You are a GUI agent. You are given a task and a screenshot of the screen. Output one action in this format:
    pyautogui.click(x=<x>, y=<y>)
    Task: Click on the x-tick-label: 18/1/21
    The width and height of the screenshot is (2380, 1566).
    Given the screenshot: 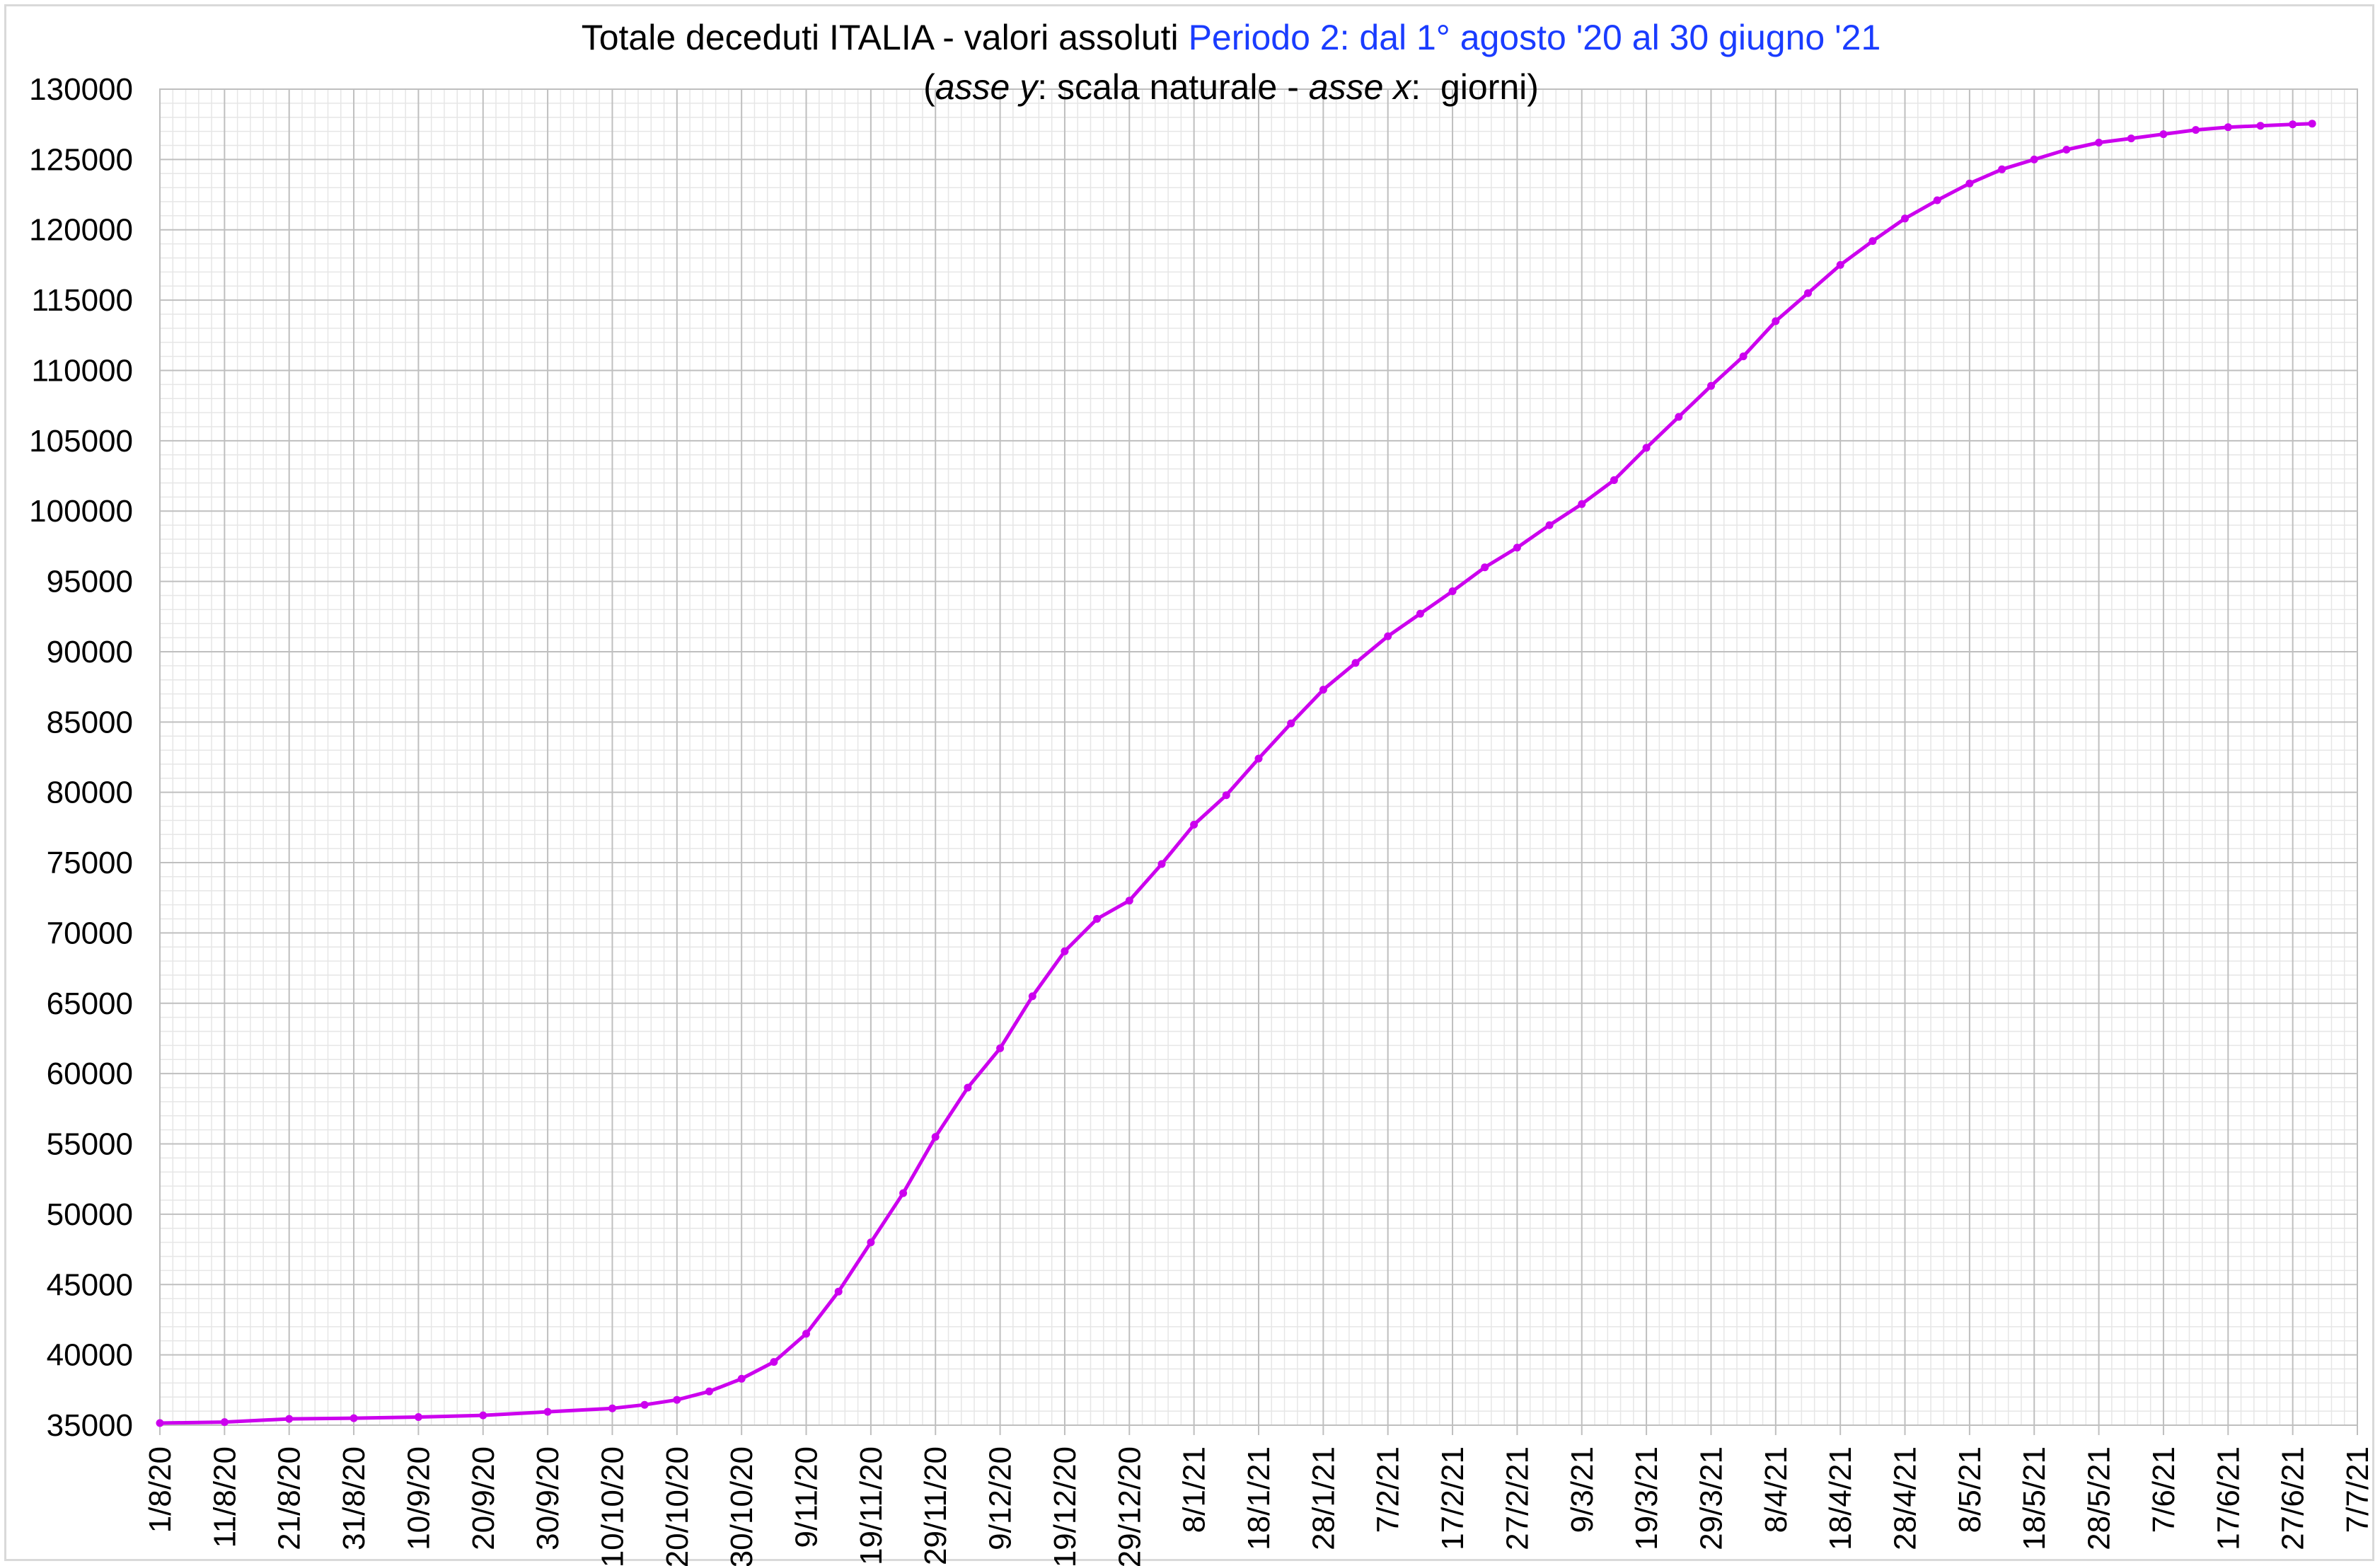 What is the action you would take?
    pyautogui.click(x=1259, y=1498)
    